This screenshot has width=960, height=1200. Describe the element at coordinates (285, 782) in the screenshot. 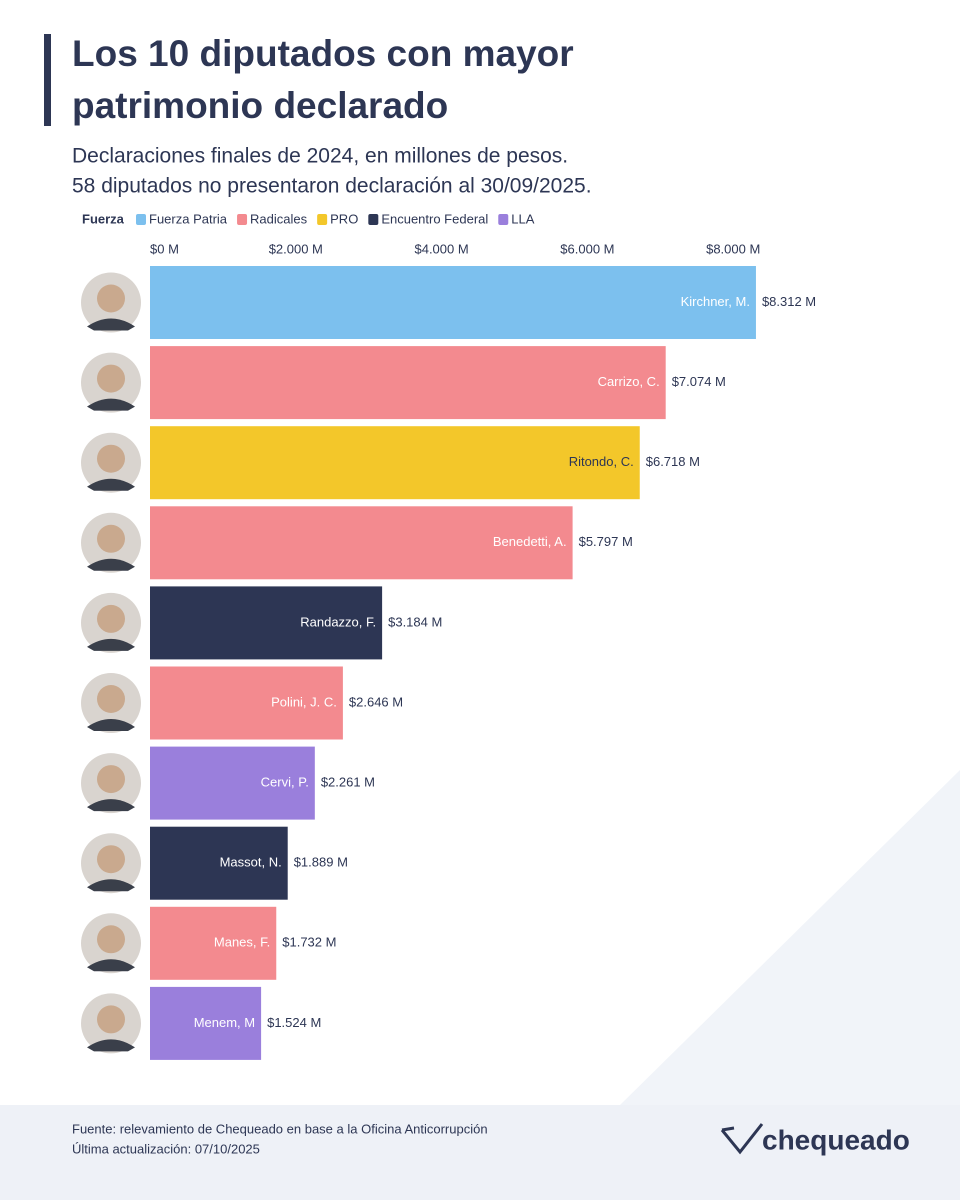

I see `bar-name: Cervi, P.` at that location.